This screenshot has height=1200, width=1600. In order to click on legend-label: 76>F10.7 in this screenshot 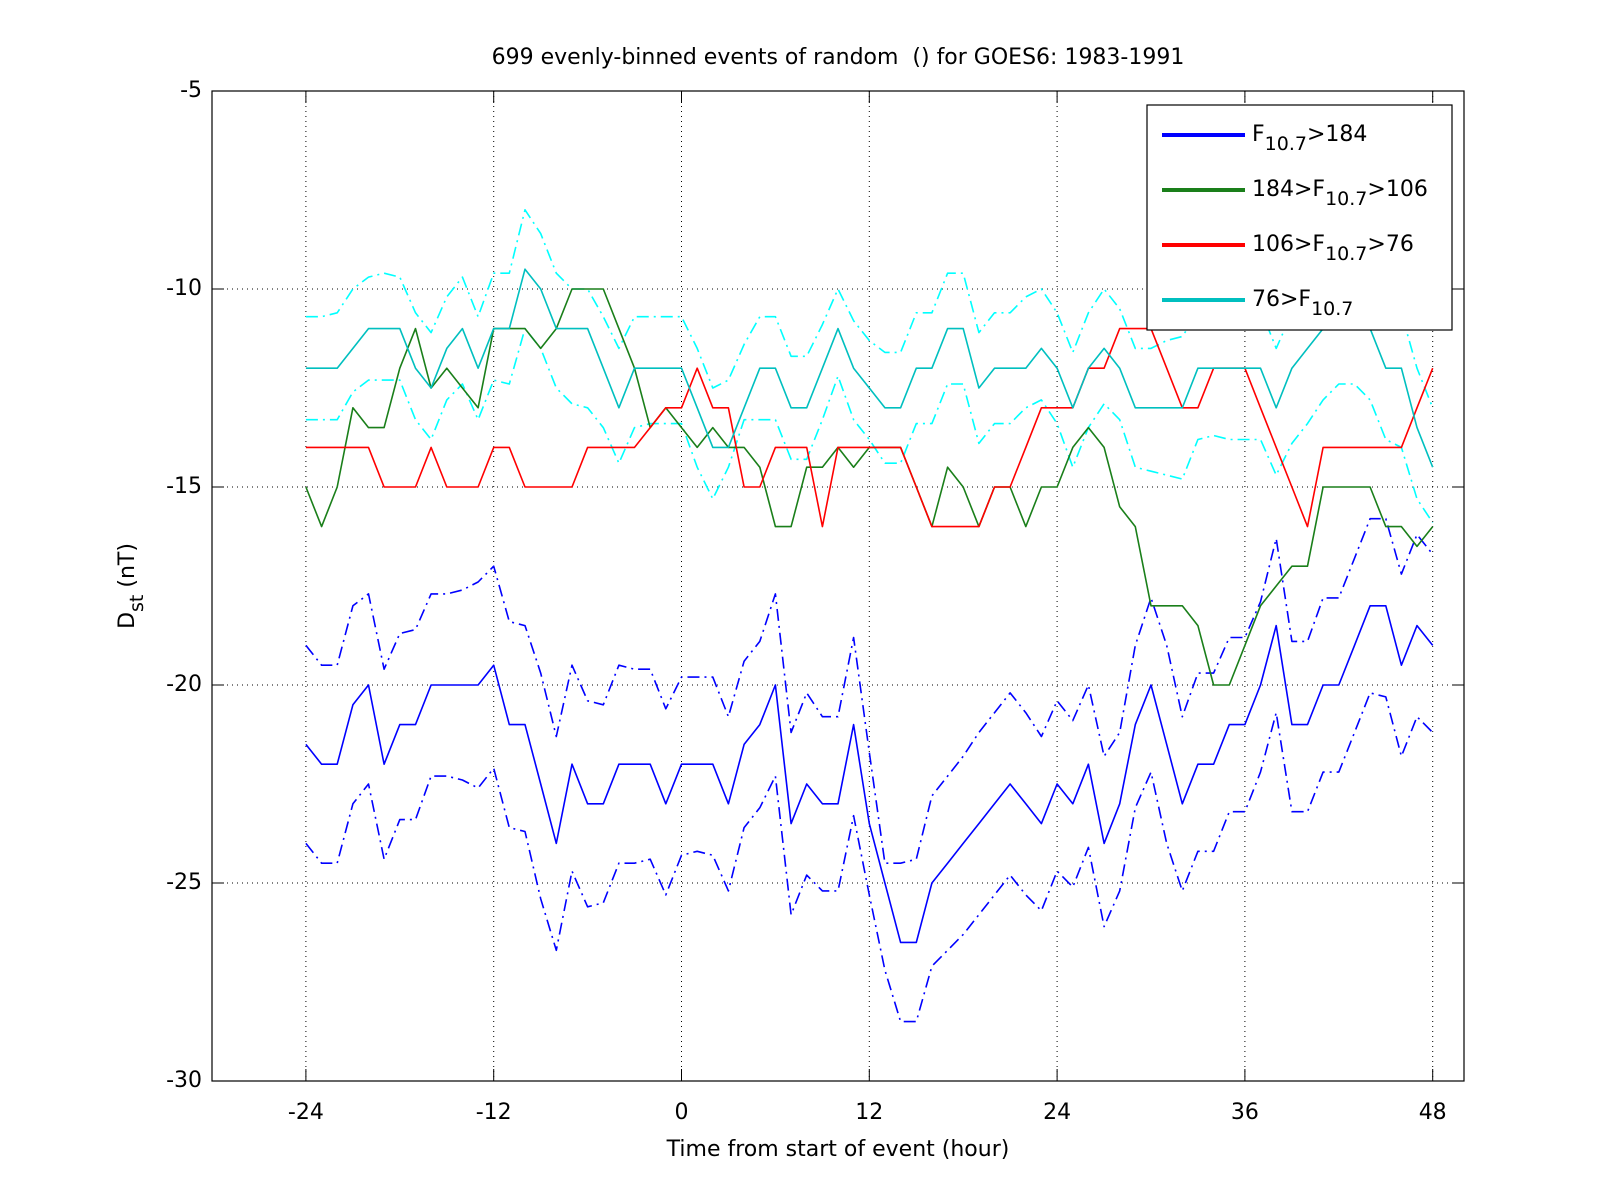, I will do `click(1302, 303)`.